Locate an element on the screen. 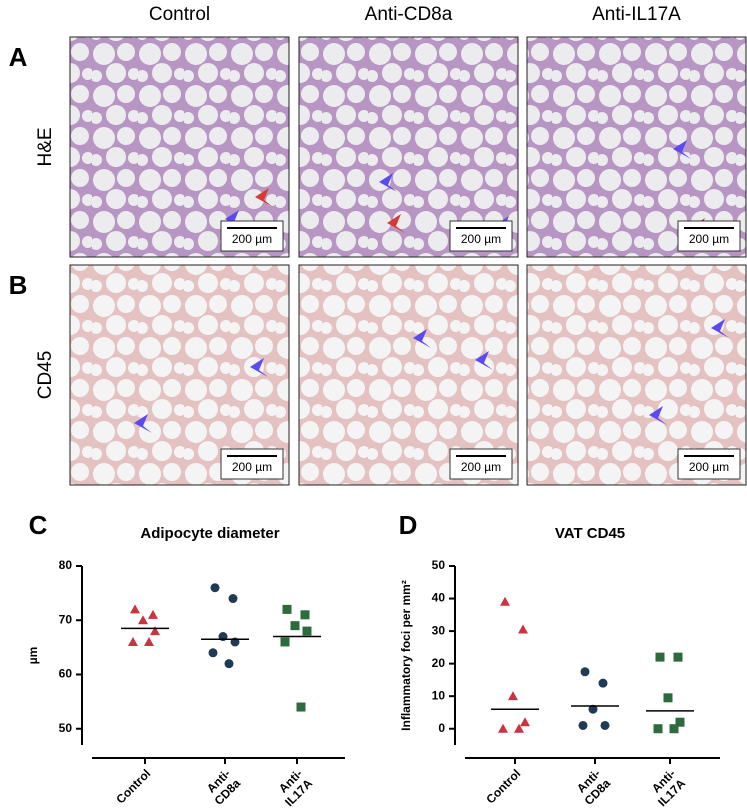 Image resolution: width=747 pixels, height=812 pixels. y-axis-label: µm is located at coordinates (33, 656).